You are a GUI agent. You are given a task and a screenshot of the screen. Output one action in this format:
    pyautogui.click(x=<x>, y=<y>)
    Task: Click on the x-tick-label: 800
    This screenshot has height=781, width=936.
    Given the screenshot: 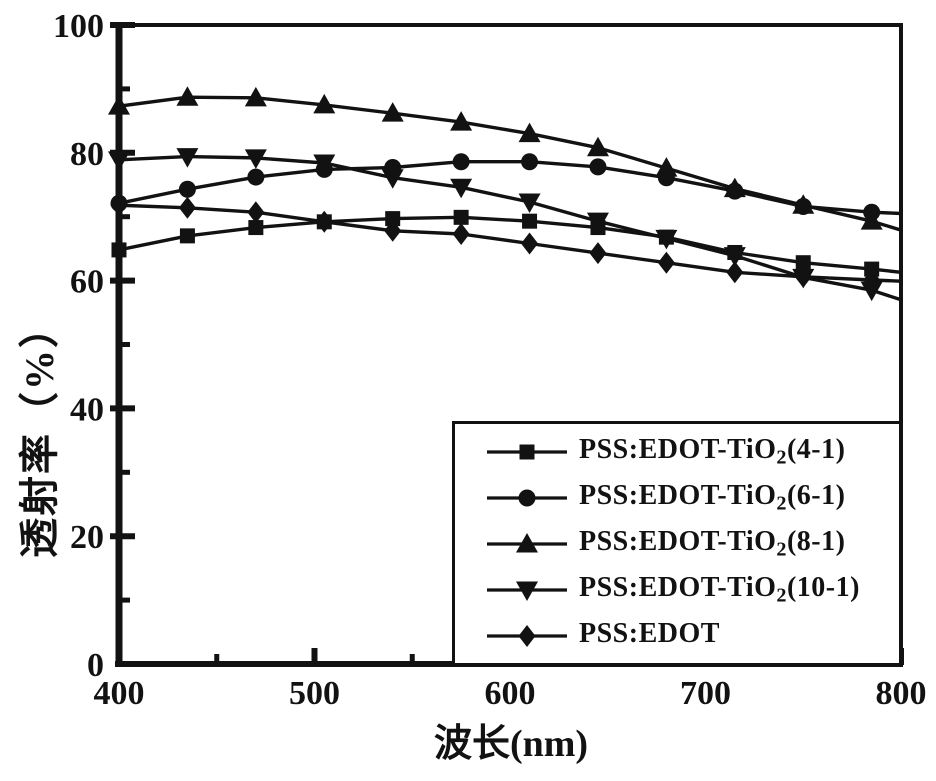 What is the action you would take?
    pyautogui.click(x=901, y=693)
    